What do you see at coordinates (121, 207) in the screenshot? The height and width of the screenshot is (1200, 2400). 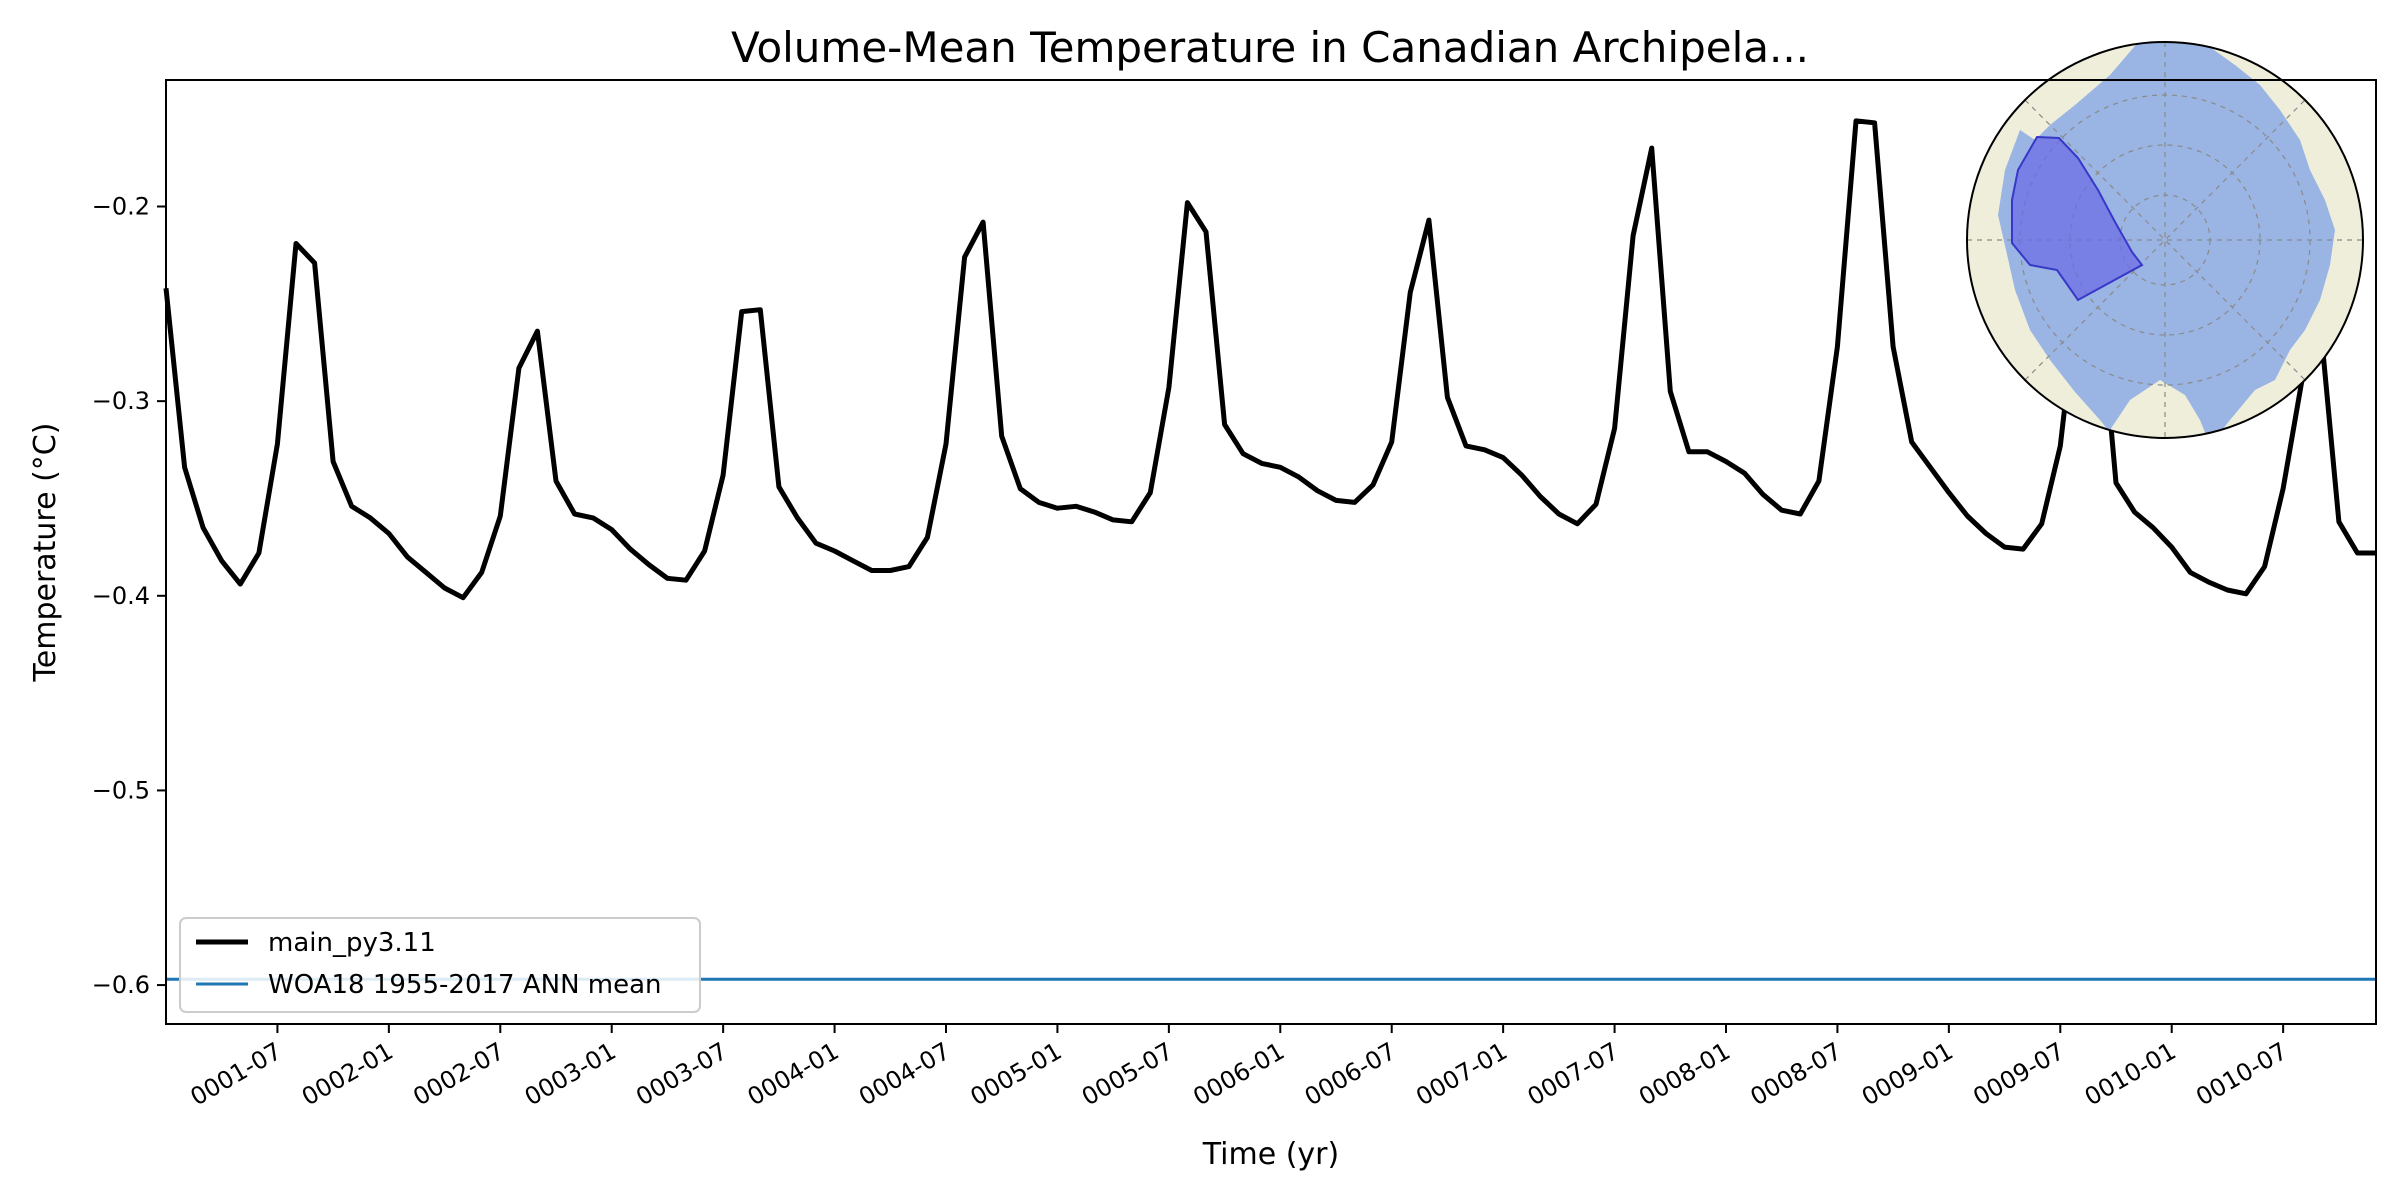 I see `y-tick-label: −0.2` at bounding box center [121, 207].